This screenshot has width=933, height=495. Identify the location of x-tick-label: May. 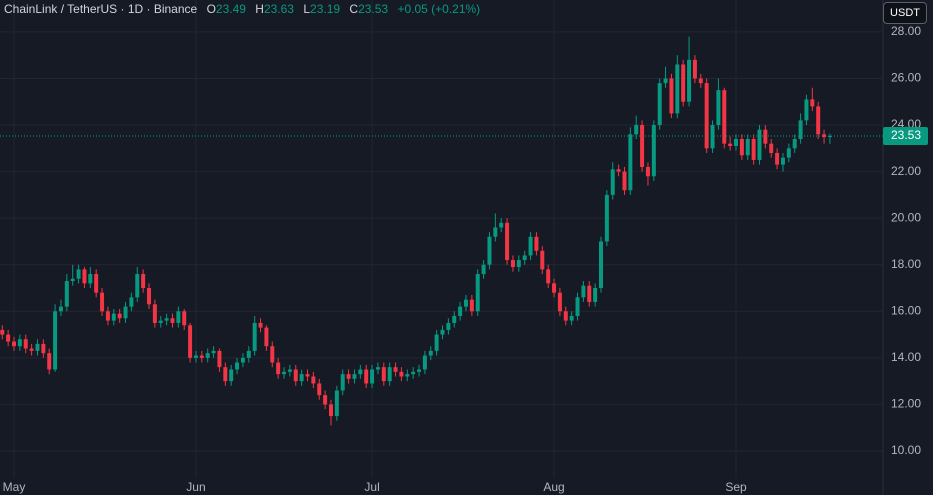
(14, 487).